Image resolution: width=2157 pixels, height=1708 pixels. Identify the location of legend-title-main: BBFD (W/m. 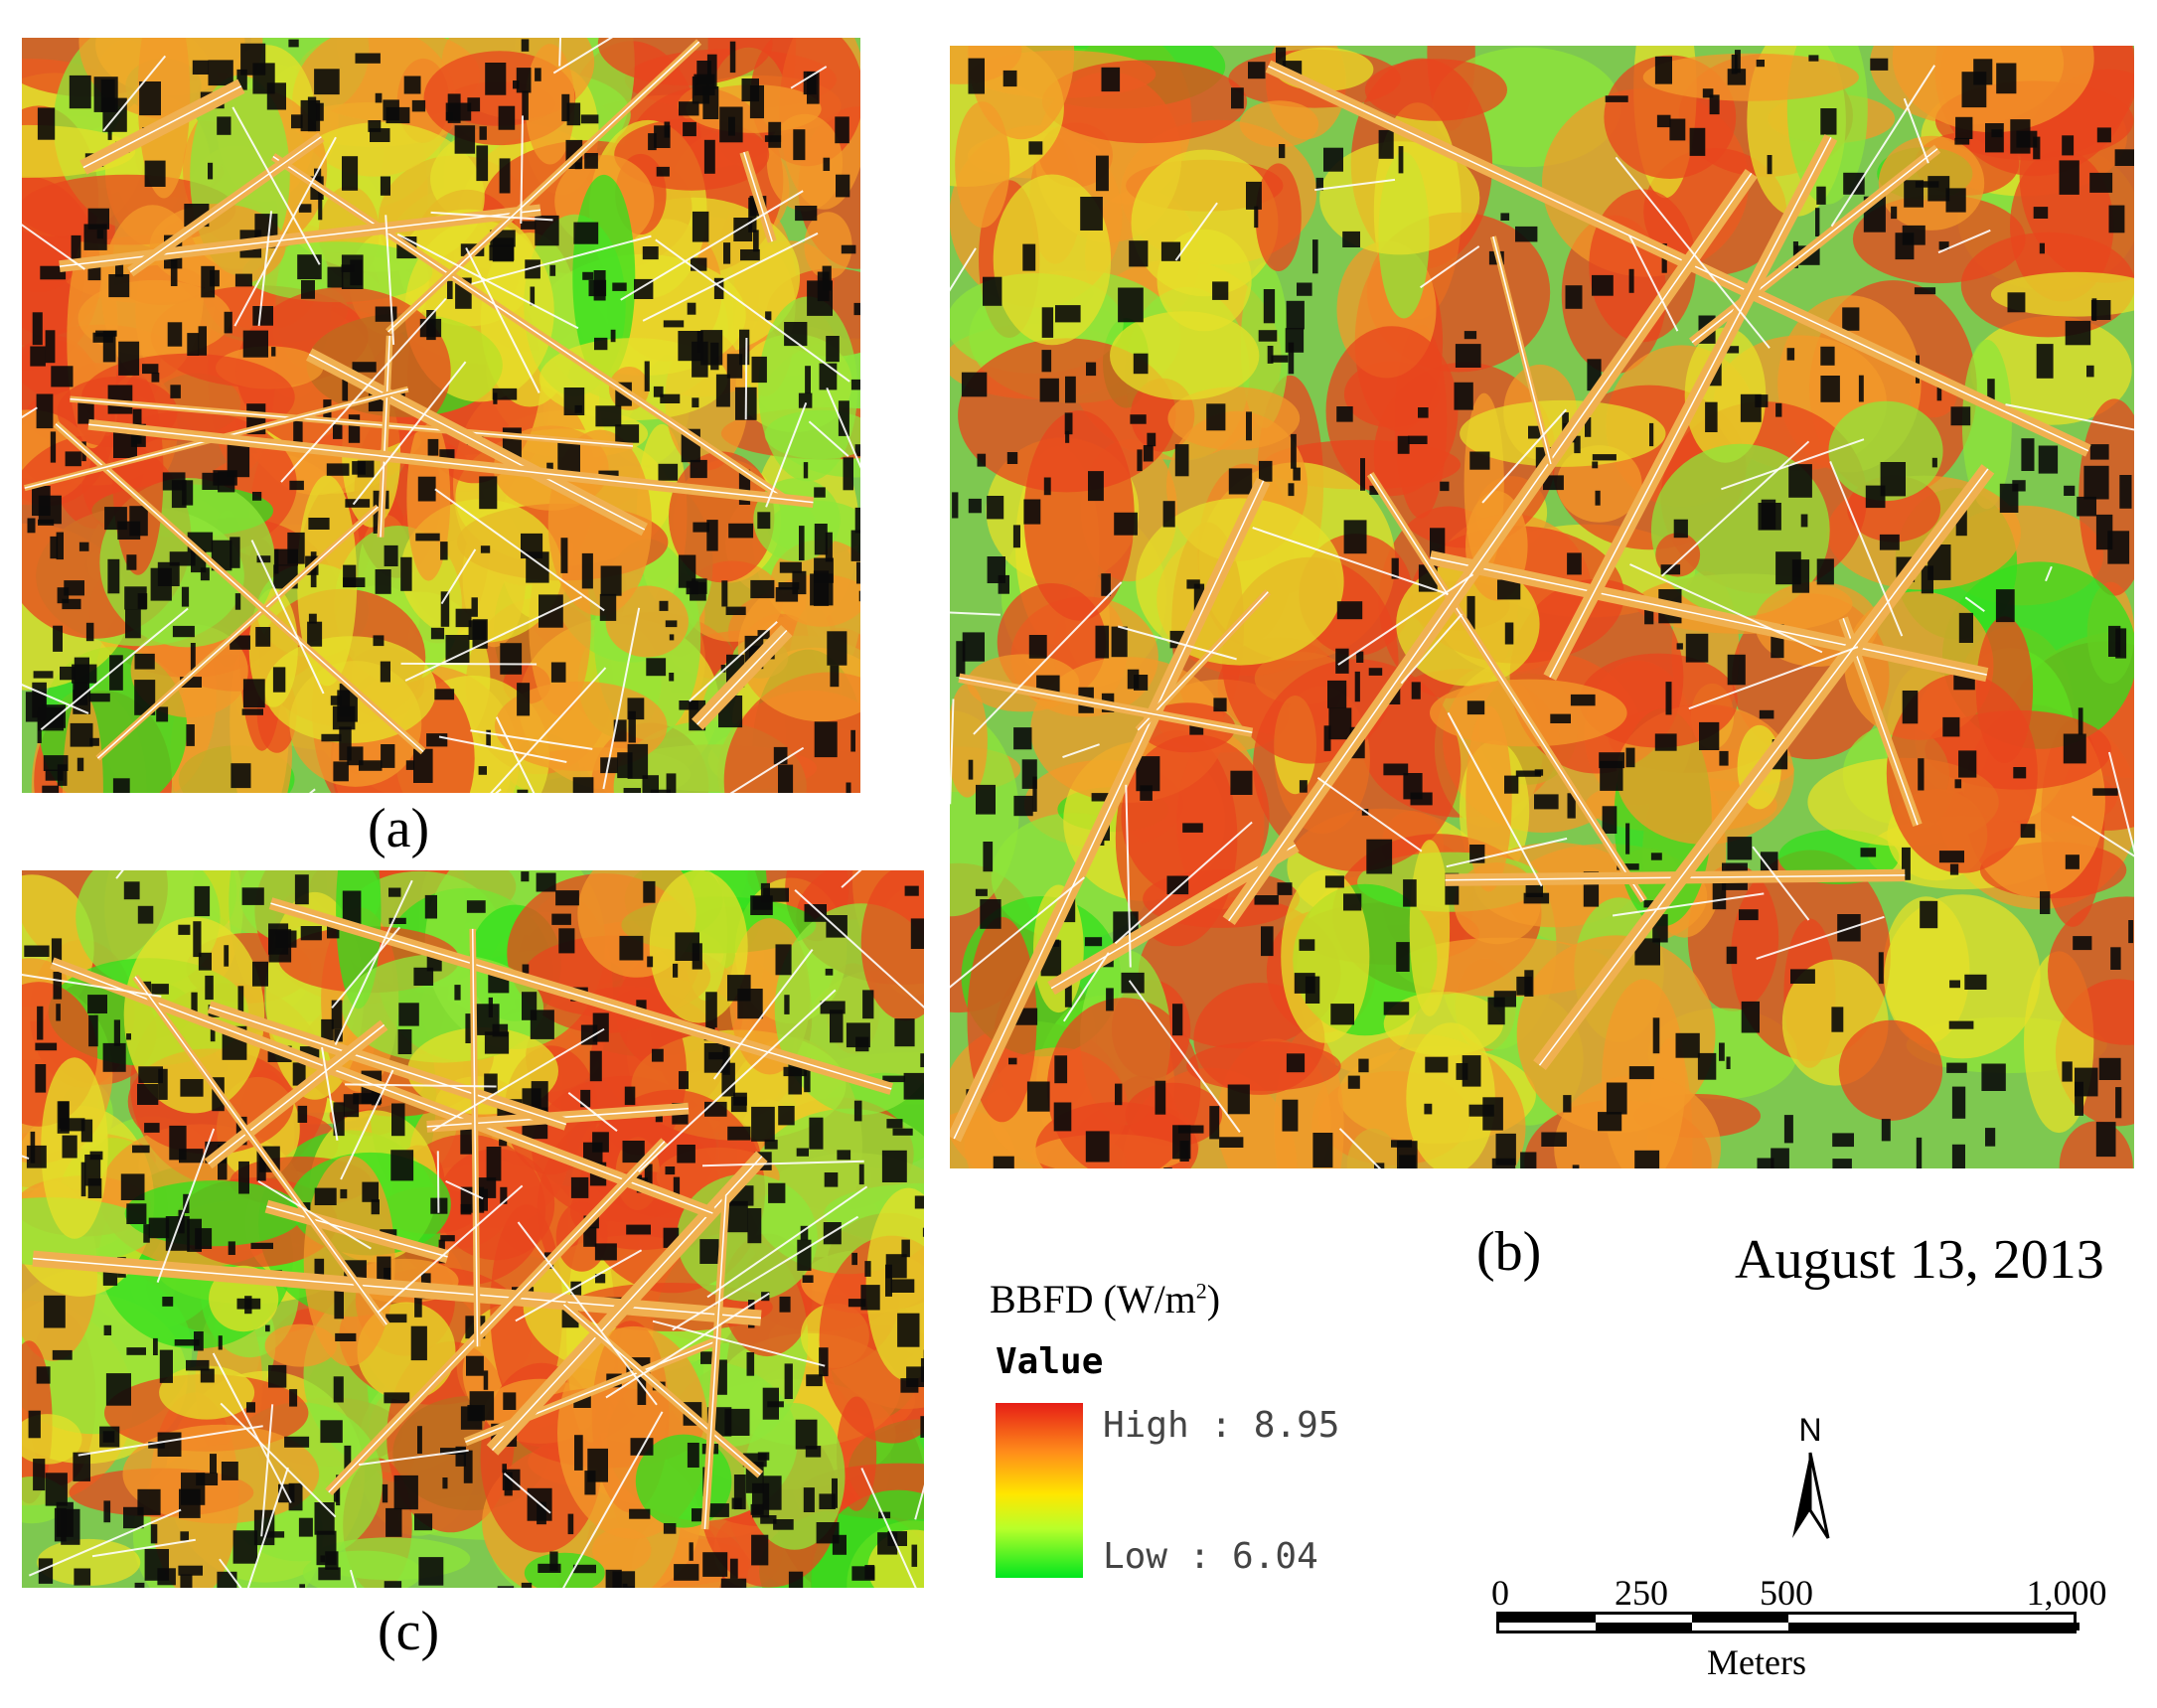
(1093, 1299).